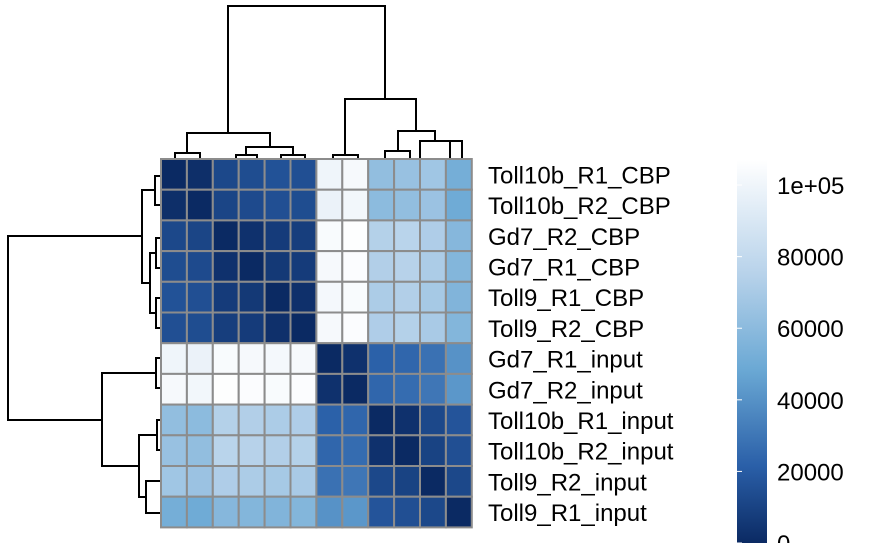 Image resolution: width=880 pixels, height=543 pixels. Describe the element at coordinates (566, 298) in the screenshot. I see `row-label: Toll9_R1_CBP` at that location.